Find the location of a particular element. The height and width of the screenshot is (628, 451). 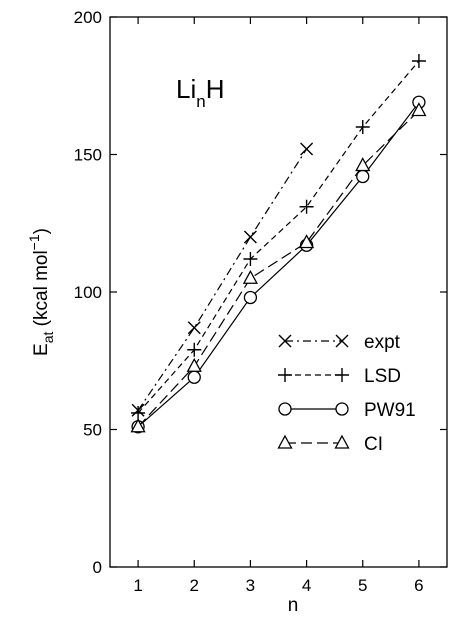

x-axis-label: n is located at coordinates (293, 605).